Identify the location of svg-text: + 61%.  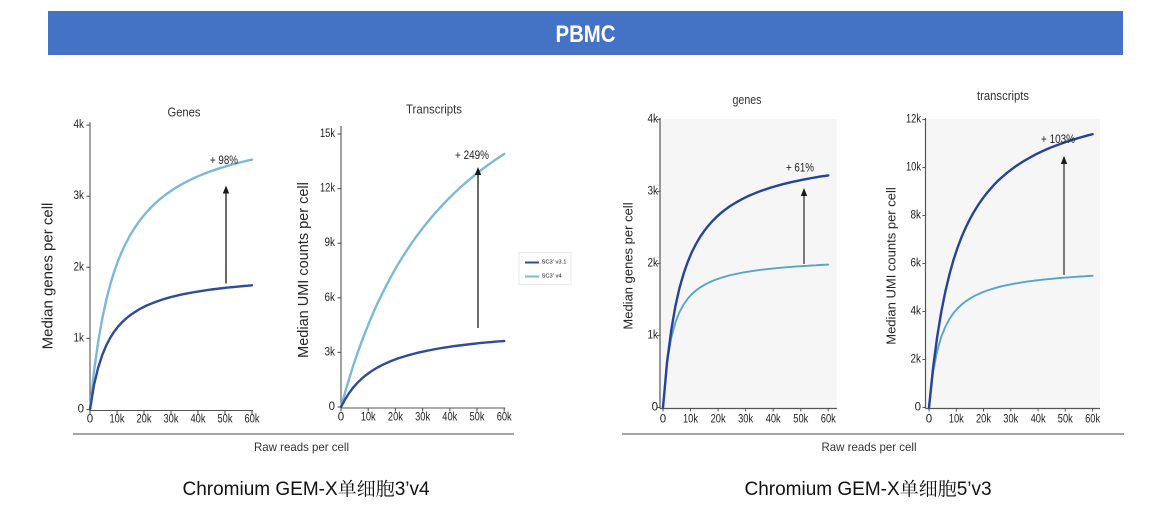
(800, 169).